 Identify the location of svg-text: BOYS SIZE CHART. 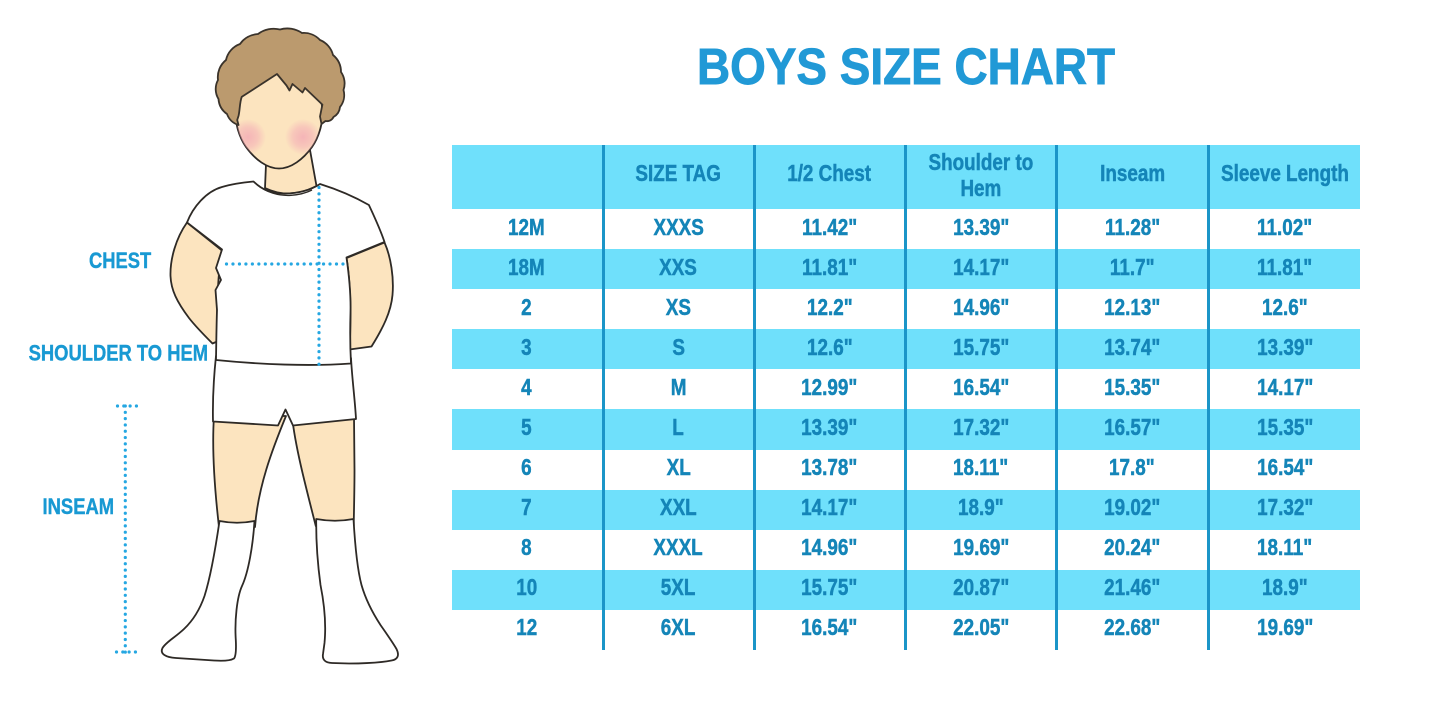
(906, 66).